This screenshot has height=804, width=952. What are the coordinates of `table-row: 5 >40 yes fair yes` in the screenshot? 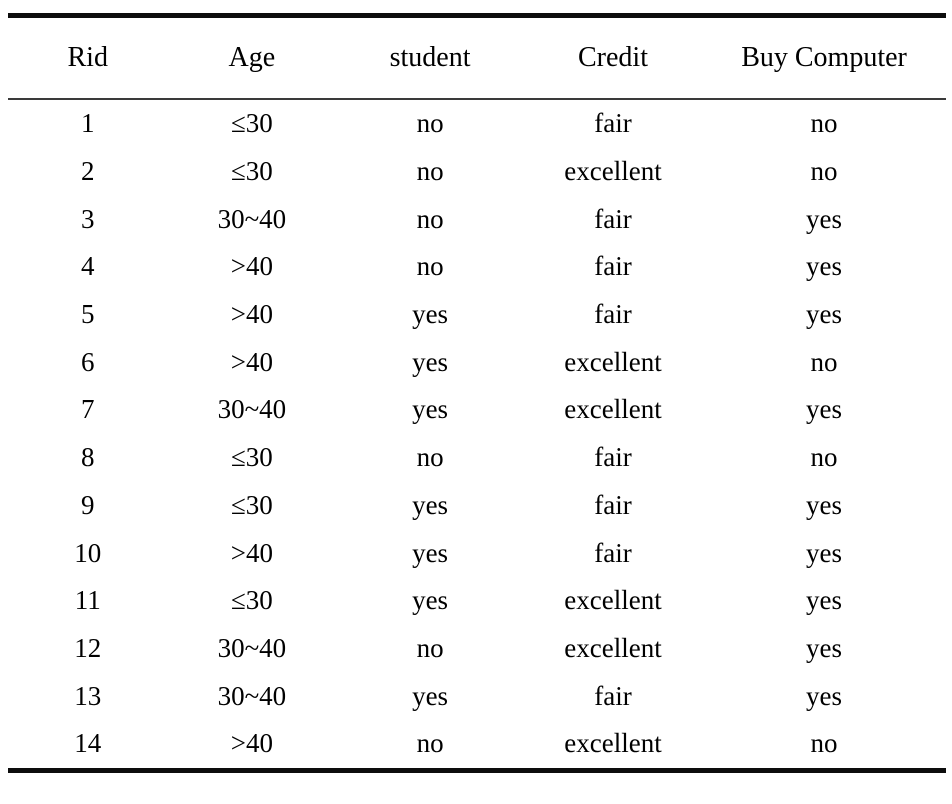 It's located at (477, 315).